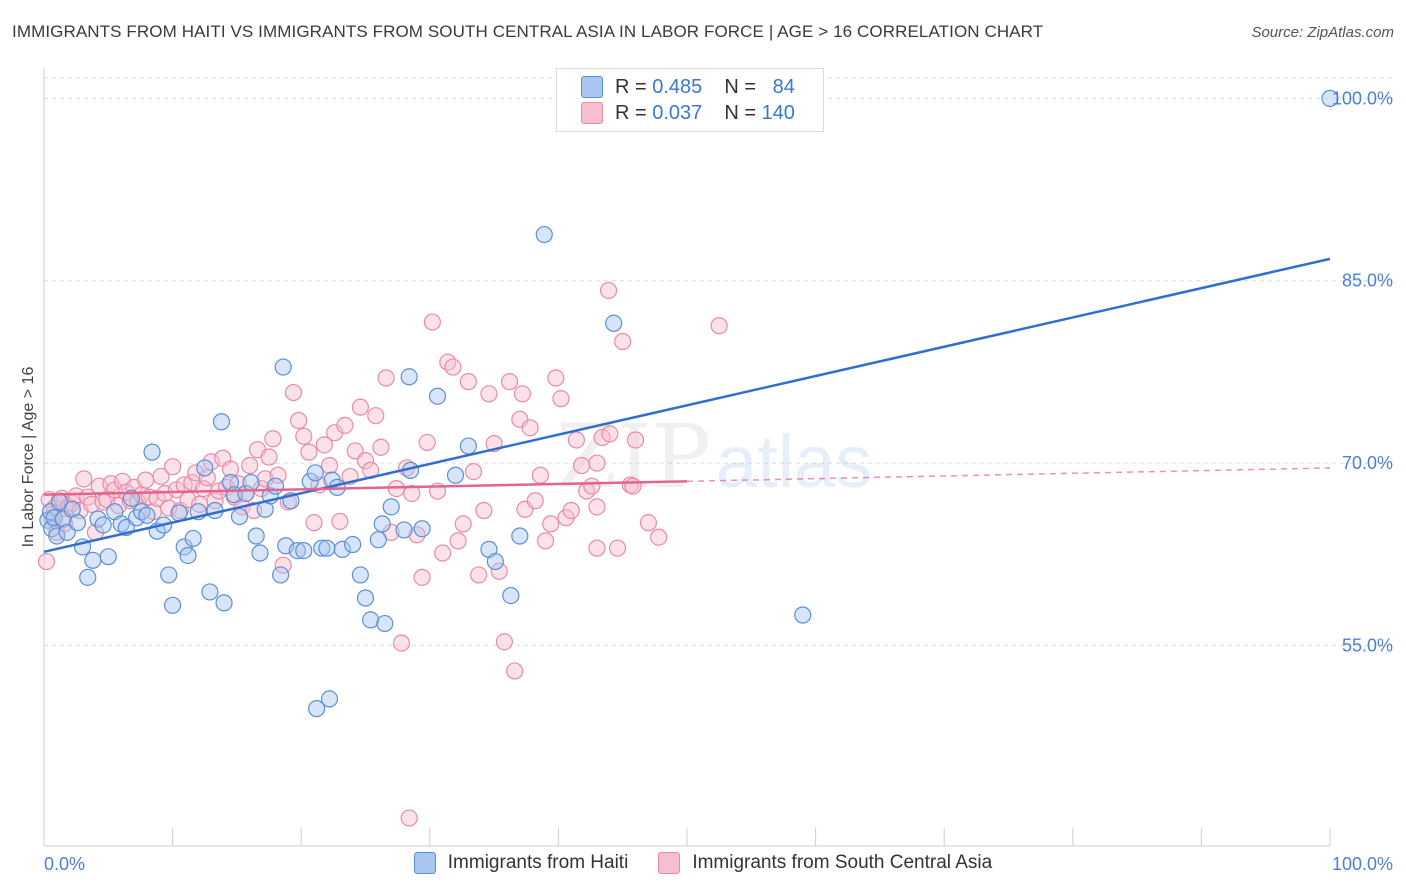 The width and height of the screenshot is (1406, 892). What do you see at coordinates (1362, 98) in the screenshot?
I see `y-tick-label-3: 100.0%` at bounding box center [1362, 98].